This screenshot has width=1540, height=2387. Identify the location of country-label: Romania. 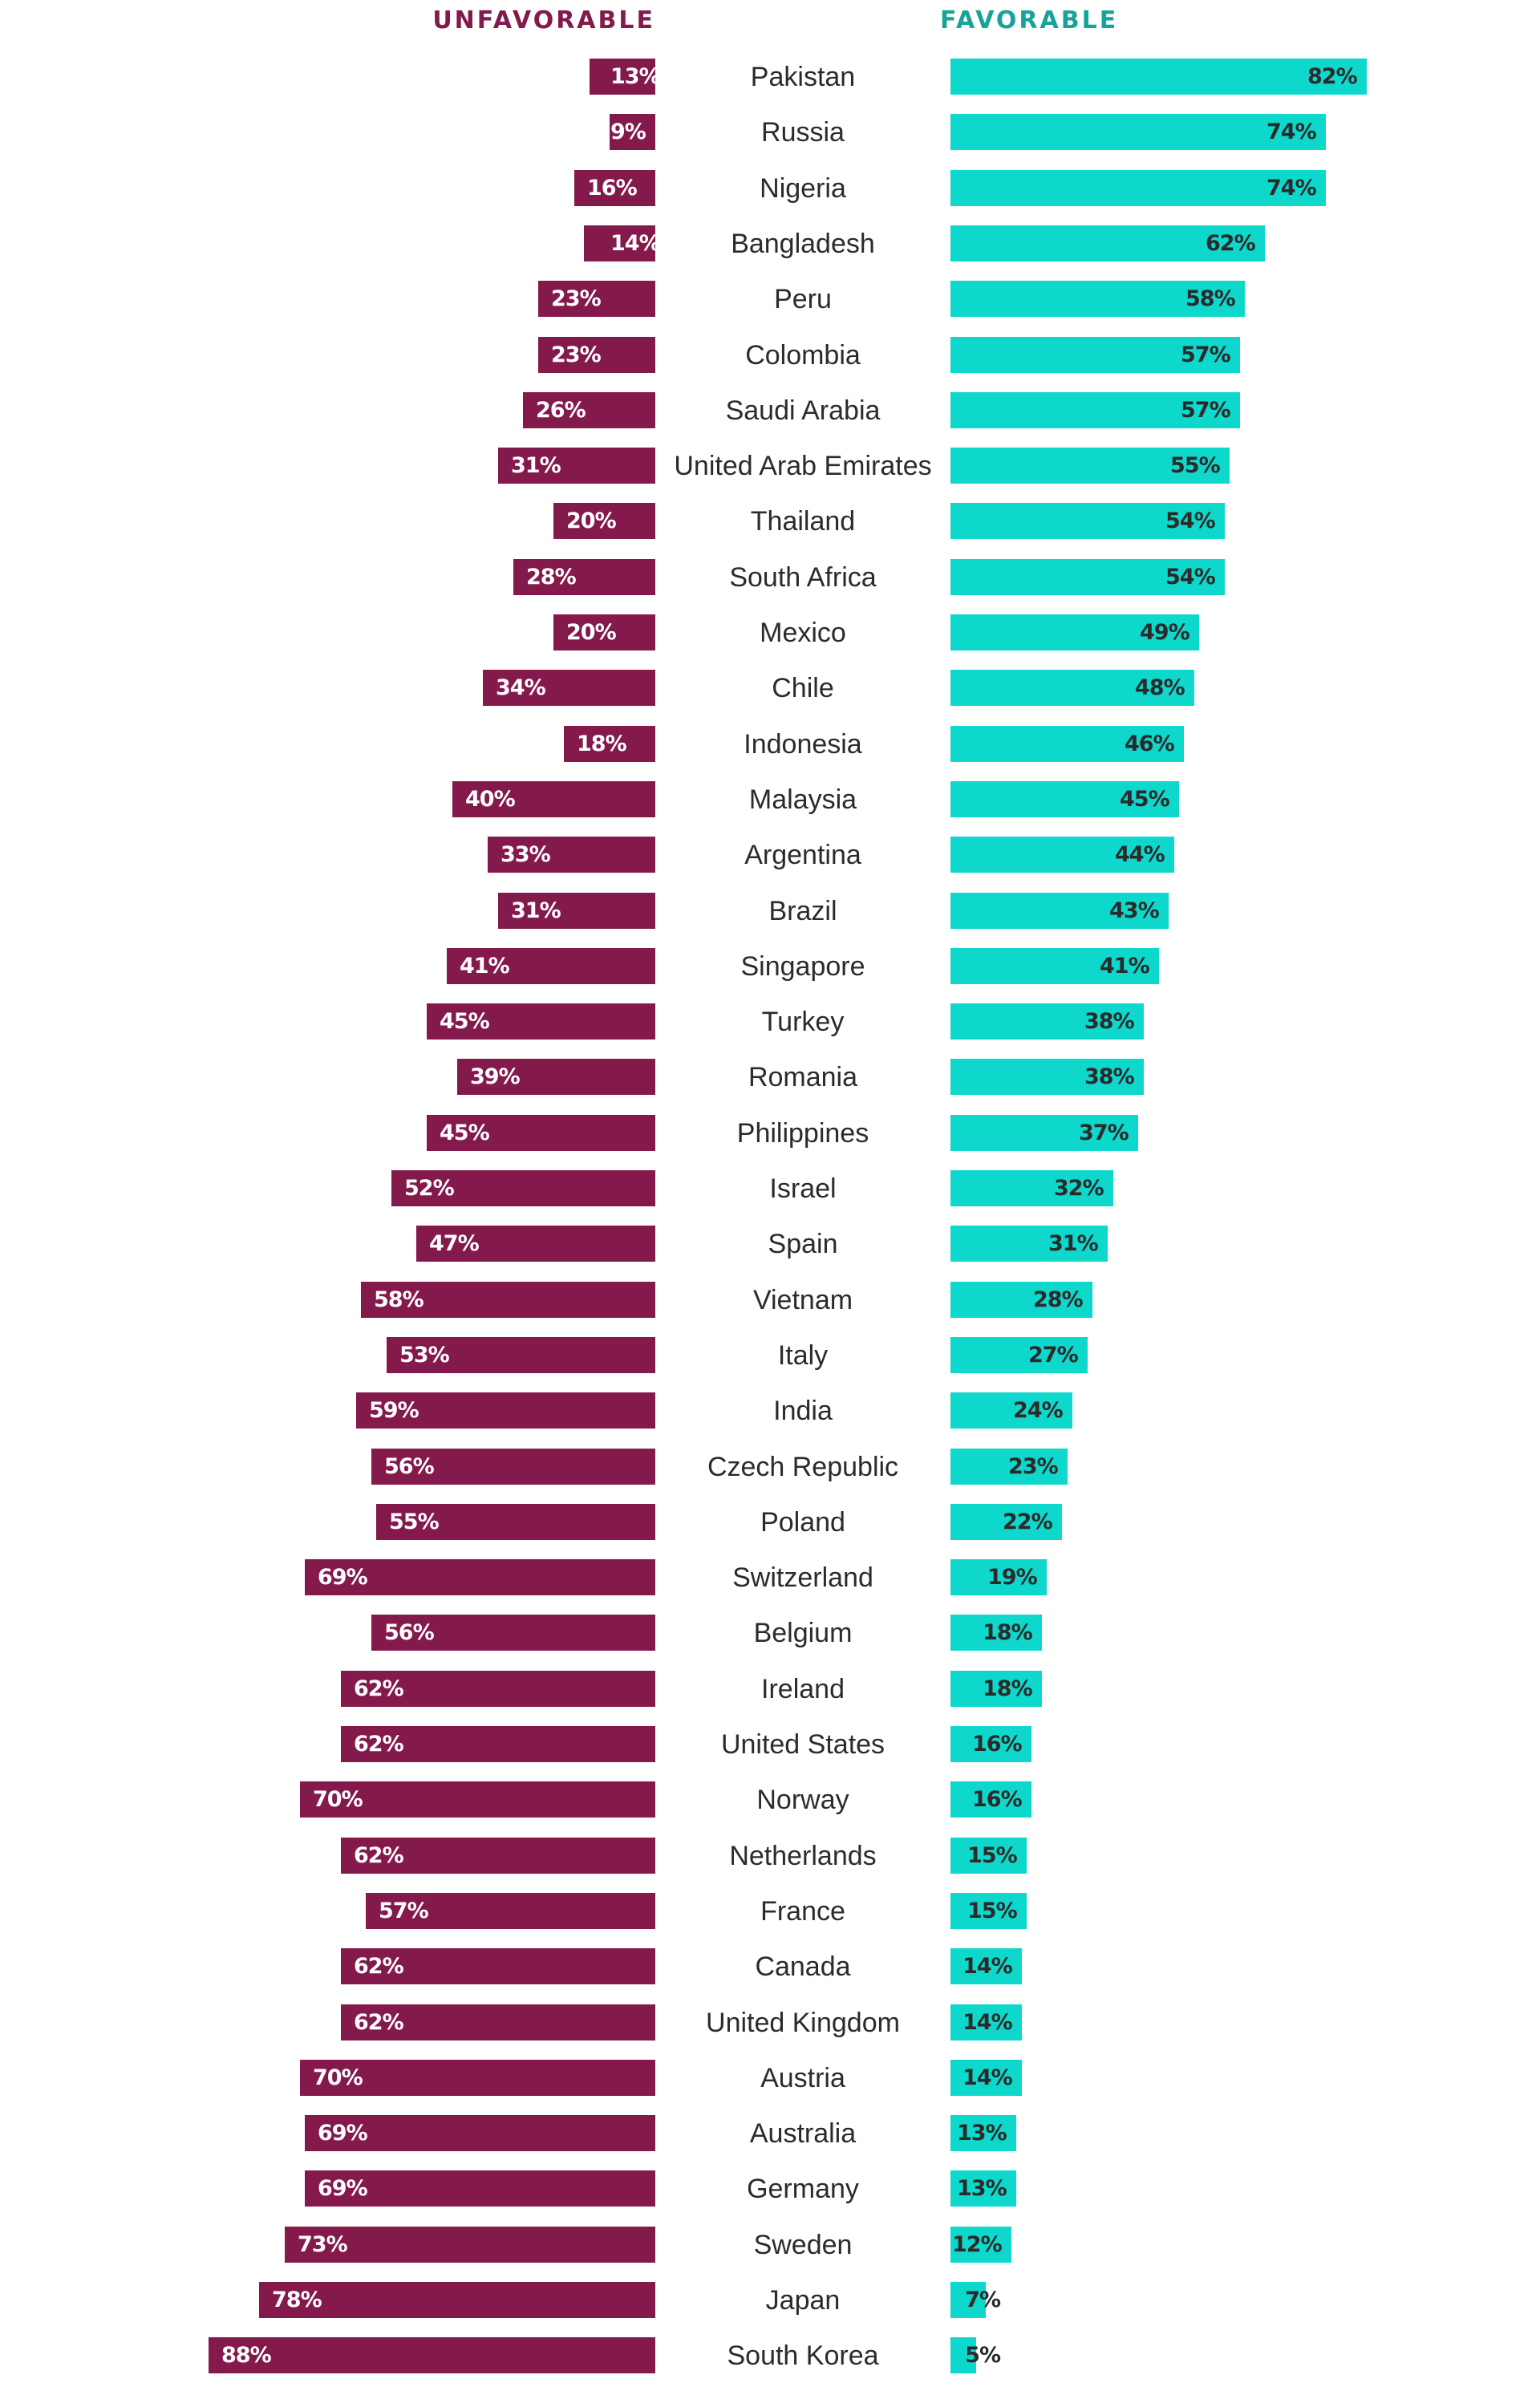
(803, 1077).